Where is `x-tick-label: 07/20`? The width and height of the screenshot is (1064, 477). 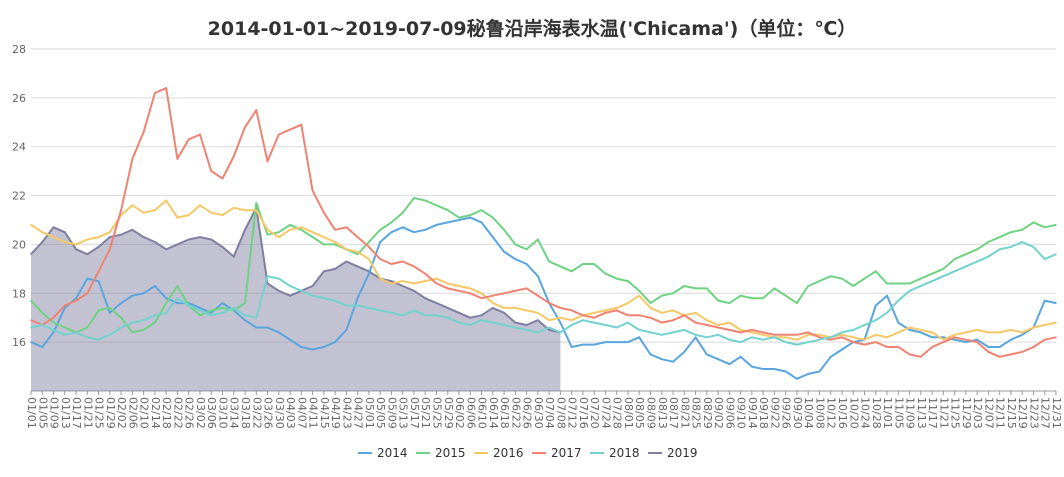 x-tick-label: 07/20 is located at coordinates (594, 413).